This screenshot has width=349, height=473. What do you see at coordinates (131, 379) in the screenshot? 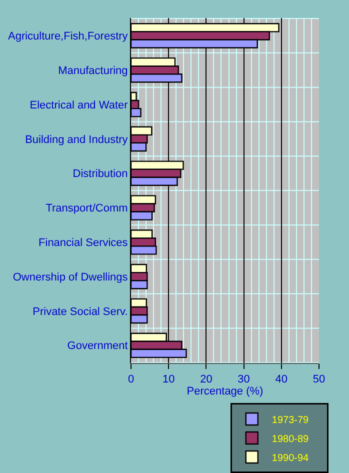
I see `x-tick-label: 0` at bounding box center [131, 379].